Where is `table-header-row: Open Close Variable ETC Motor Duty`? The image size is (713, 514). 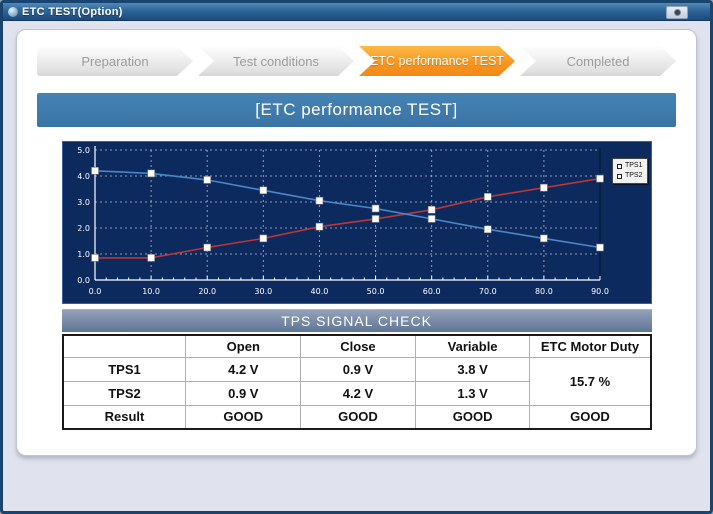
table-header-row: Open Close Variable ETC Motor Duty is located at coordinates (356, 346).